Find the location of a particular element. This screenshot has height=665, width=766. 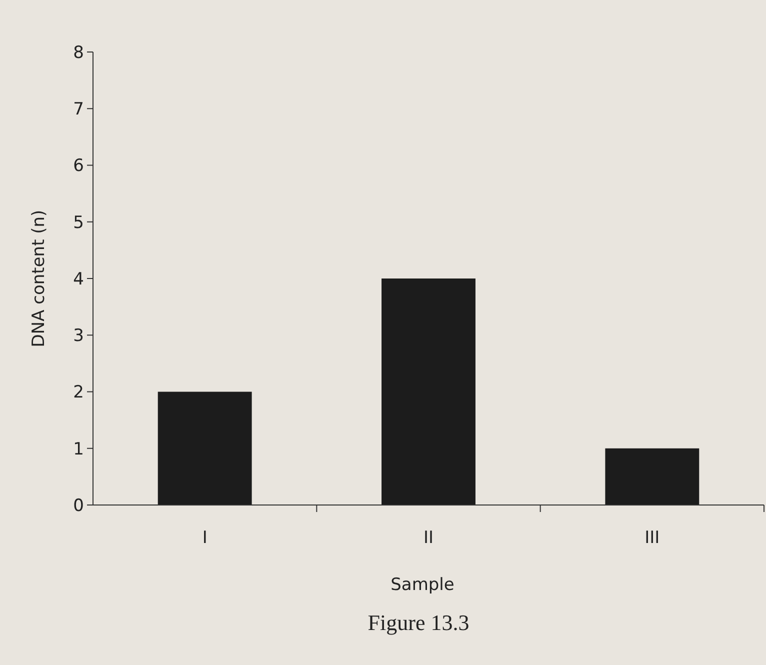

x-tick-label: II is located at coordinates (428, 538).